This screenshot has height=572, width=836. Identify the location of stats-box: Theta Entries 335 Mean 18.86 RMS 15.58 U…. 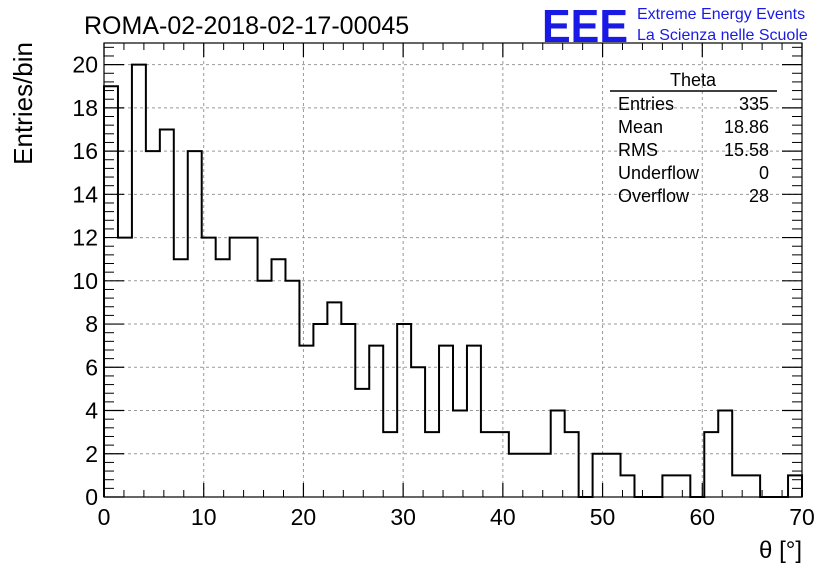
(693, 138).